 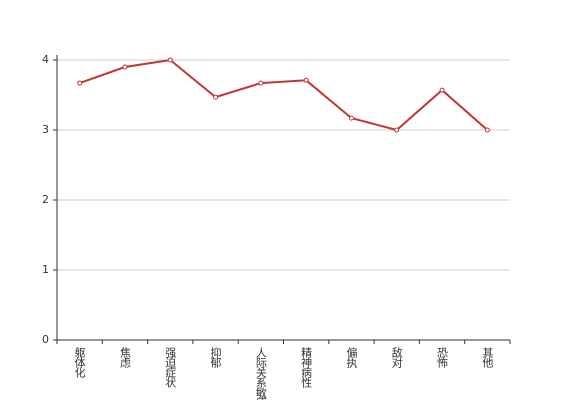 What do you see at coordinates (45, 199) in the screenshot?
I see `y-tick-label: 2` at bounding box center [45, 199].